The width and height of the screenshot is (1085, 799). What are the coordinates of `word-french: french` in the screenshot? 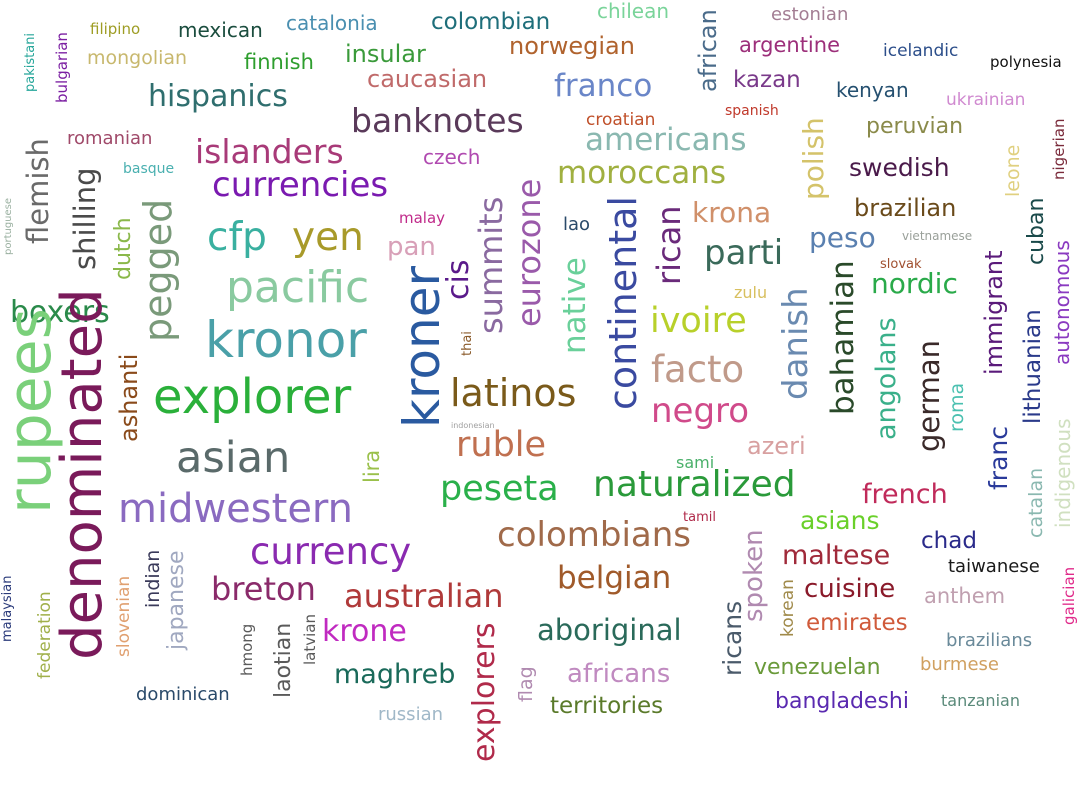 It's located at (905, 494).